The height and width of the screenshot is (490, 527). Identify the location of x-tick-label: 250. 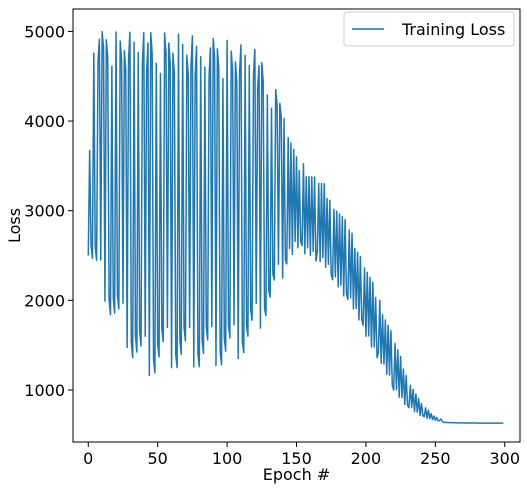
(435, 458).